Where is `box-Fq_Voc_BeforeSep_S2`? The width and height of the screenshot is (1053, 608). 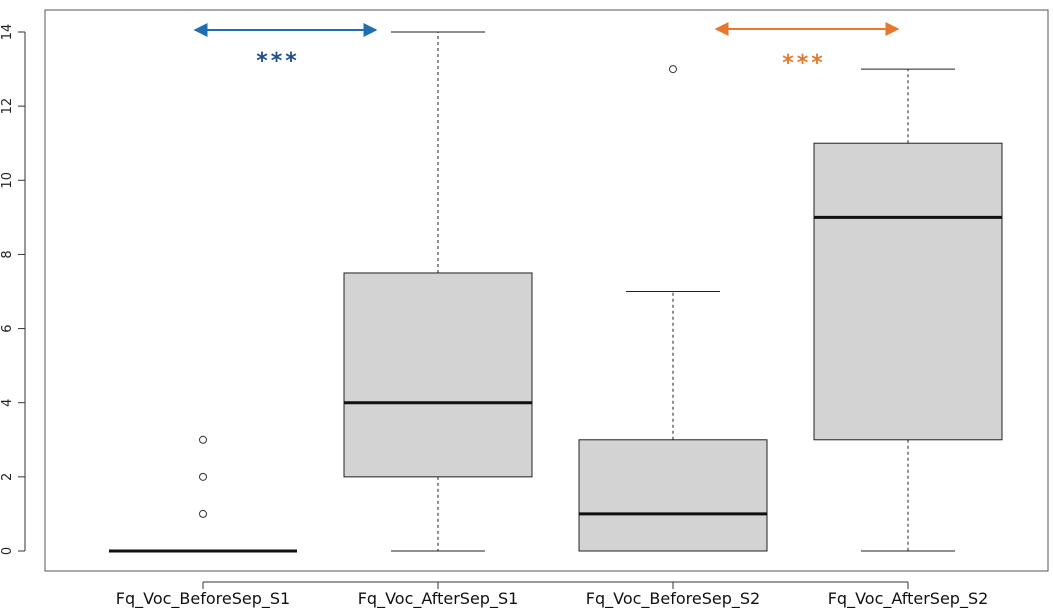 box-Fq_Voc_BeforeSep_S2 is located at coordinates (673, 308).